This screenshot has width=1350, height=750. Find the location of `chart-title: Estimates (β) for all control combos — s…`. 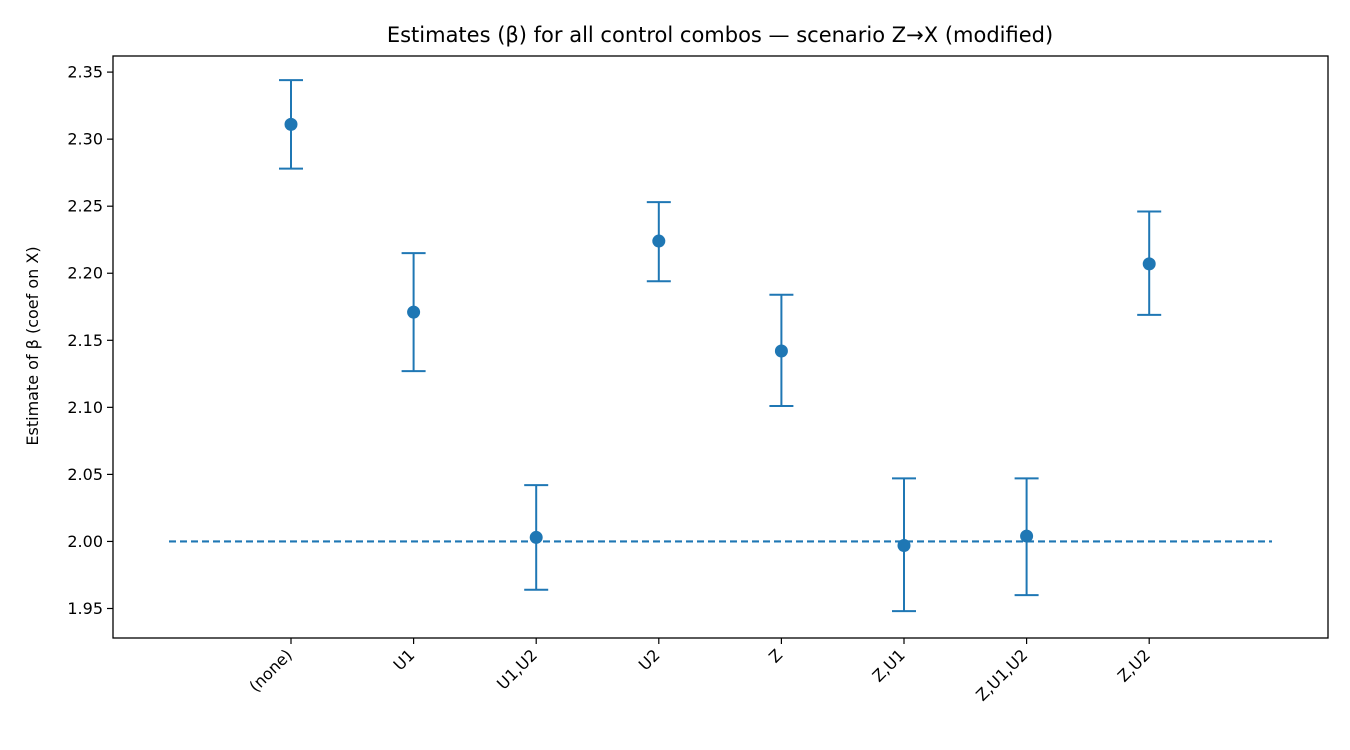

chart-title: Estimates (β) for all control combos — s… is located at coordinates (720, 35).